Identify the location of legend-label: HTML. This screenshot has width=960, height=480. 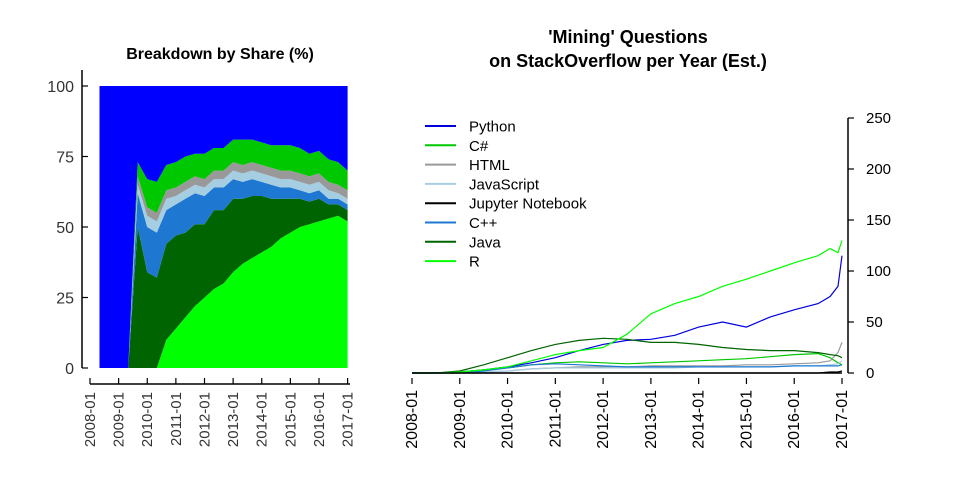
(489, 165).